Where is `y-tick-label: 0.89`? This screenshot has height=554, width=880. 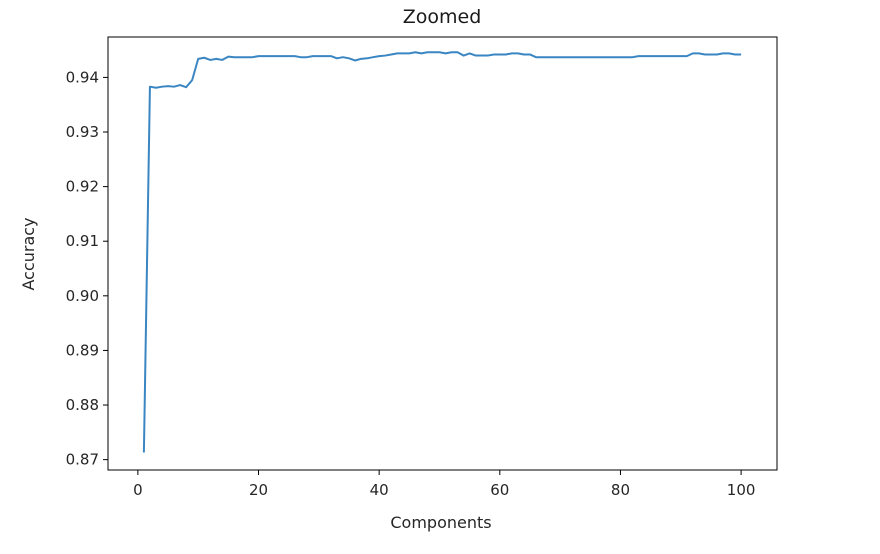 y-tick-label: 0.89 is located at coordinates (82, 350).